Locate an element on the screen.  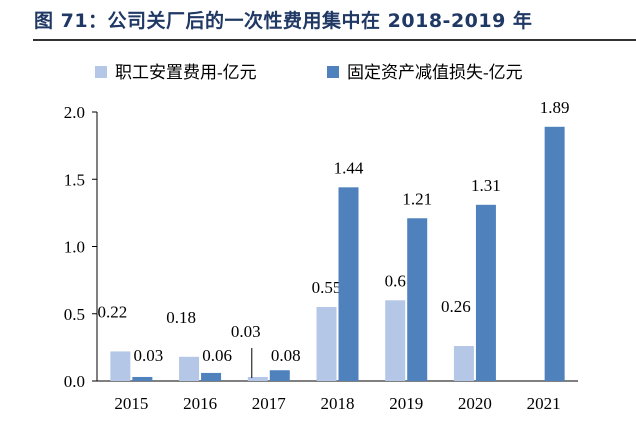
data-label: 0.6 is located at coordinates (395, 280).